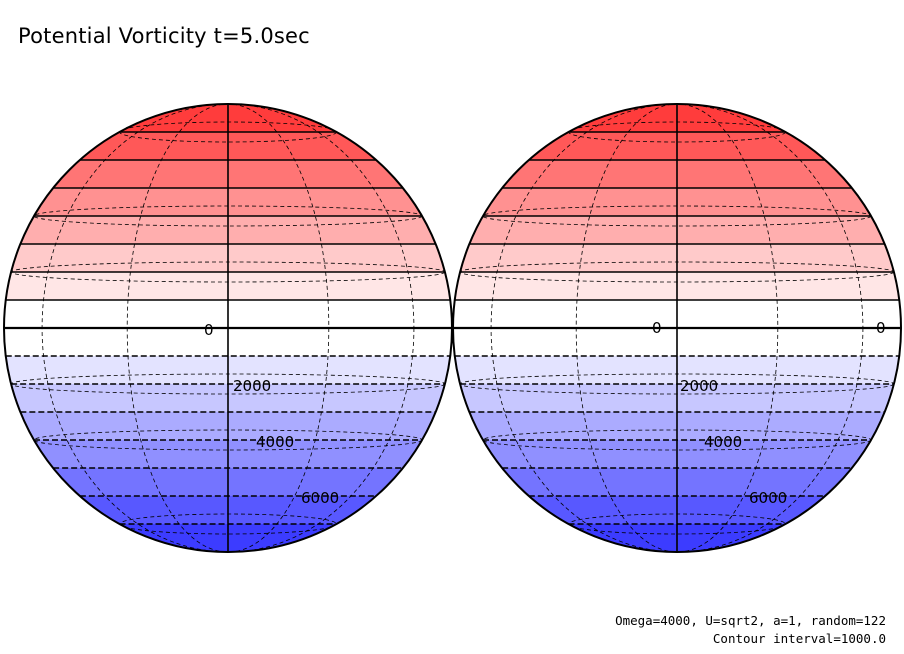 The height and width of the screenshot is (654, 904). I want to click on parameters-caption: Omega=4000, U=sqrt2, a=1, random=122, so click(750, 620).